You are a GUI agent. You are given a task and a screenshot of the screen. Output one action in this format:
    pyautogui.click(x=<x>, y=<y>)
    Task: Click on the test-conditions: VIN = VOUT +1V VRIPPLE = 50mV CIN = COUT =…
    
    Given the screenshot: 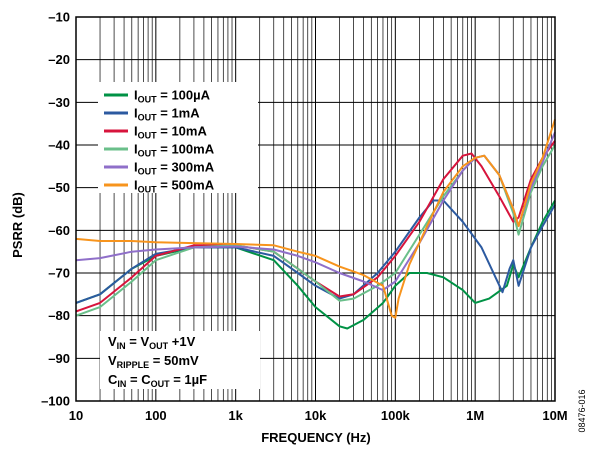 What is the action you would take?
    pyautogui.click(x=157, y=361)
    